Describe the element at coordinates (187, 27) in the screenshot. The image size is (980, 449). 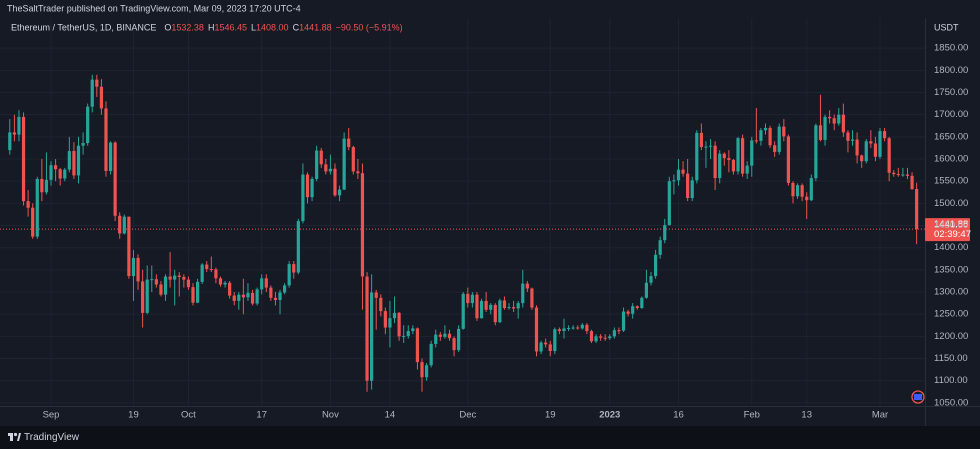
I see `legend-value: 1532.38` at that location.